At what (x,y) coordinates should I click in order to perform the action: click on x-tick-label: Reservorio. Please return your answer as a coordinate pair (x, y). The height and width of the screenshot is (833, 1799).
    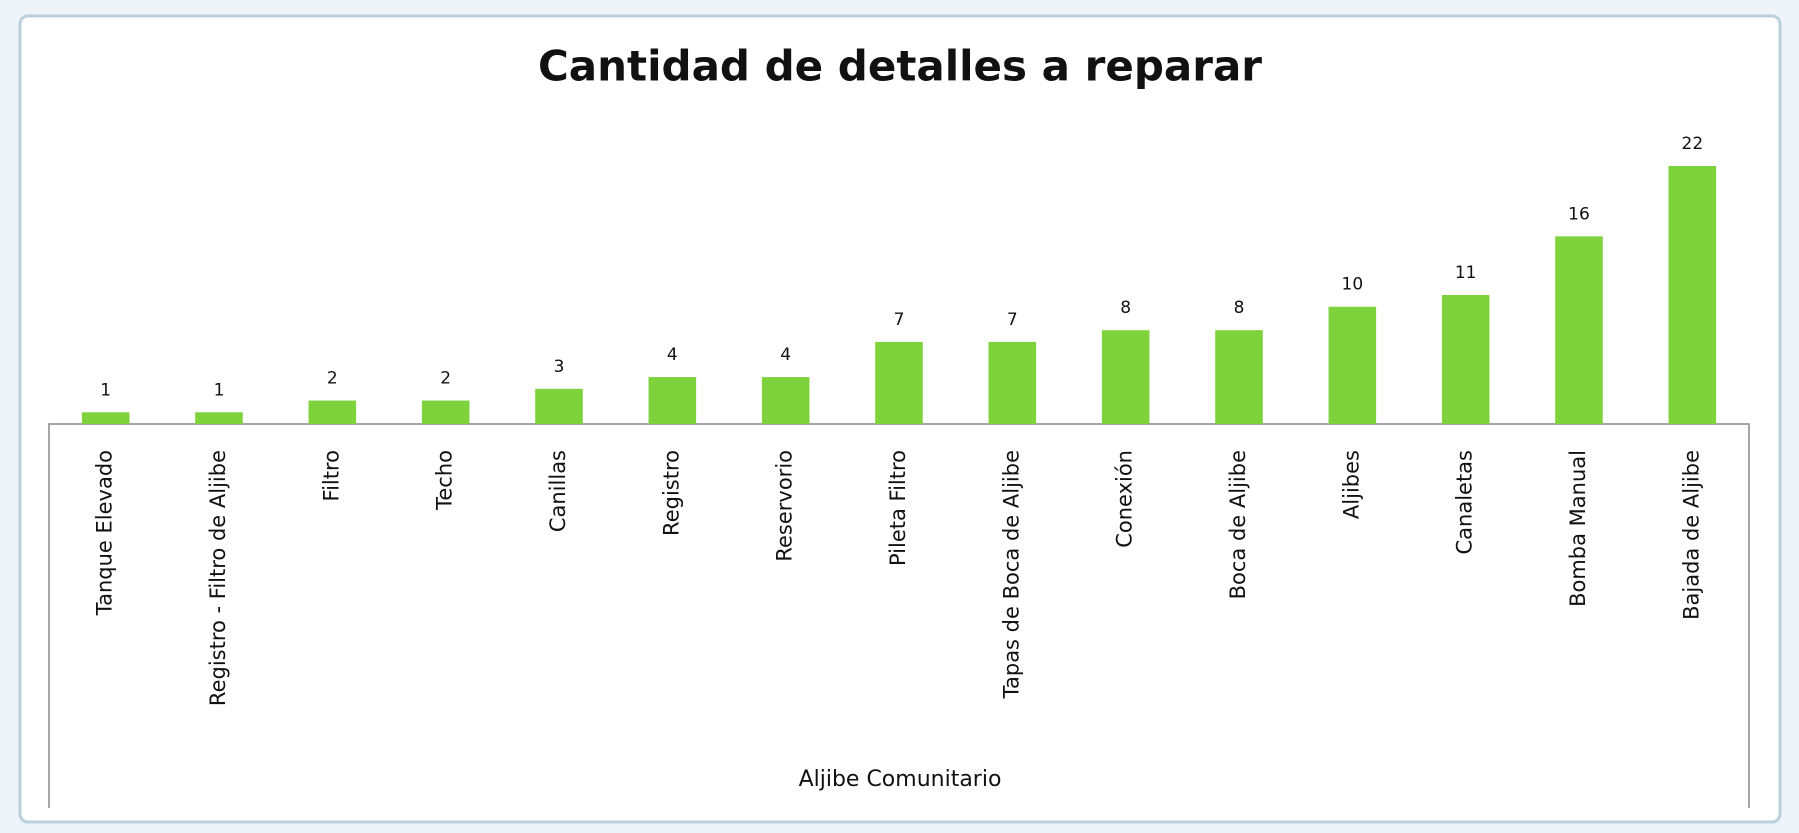
    Looking at the image, I should click on (785, 506).